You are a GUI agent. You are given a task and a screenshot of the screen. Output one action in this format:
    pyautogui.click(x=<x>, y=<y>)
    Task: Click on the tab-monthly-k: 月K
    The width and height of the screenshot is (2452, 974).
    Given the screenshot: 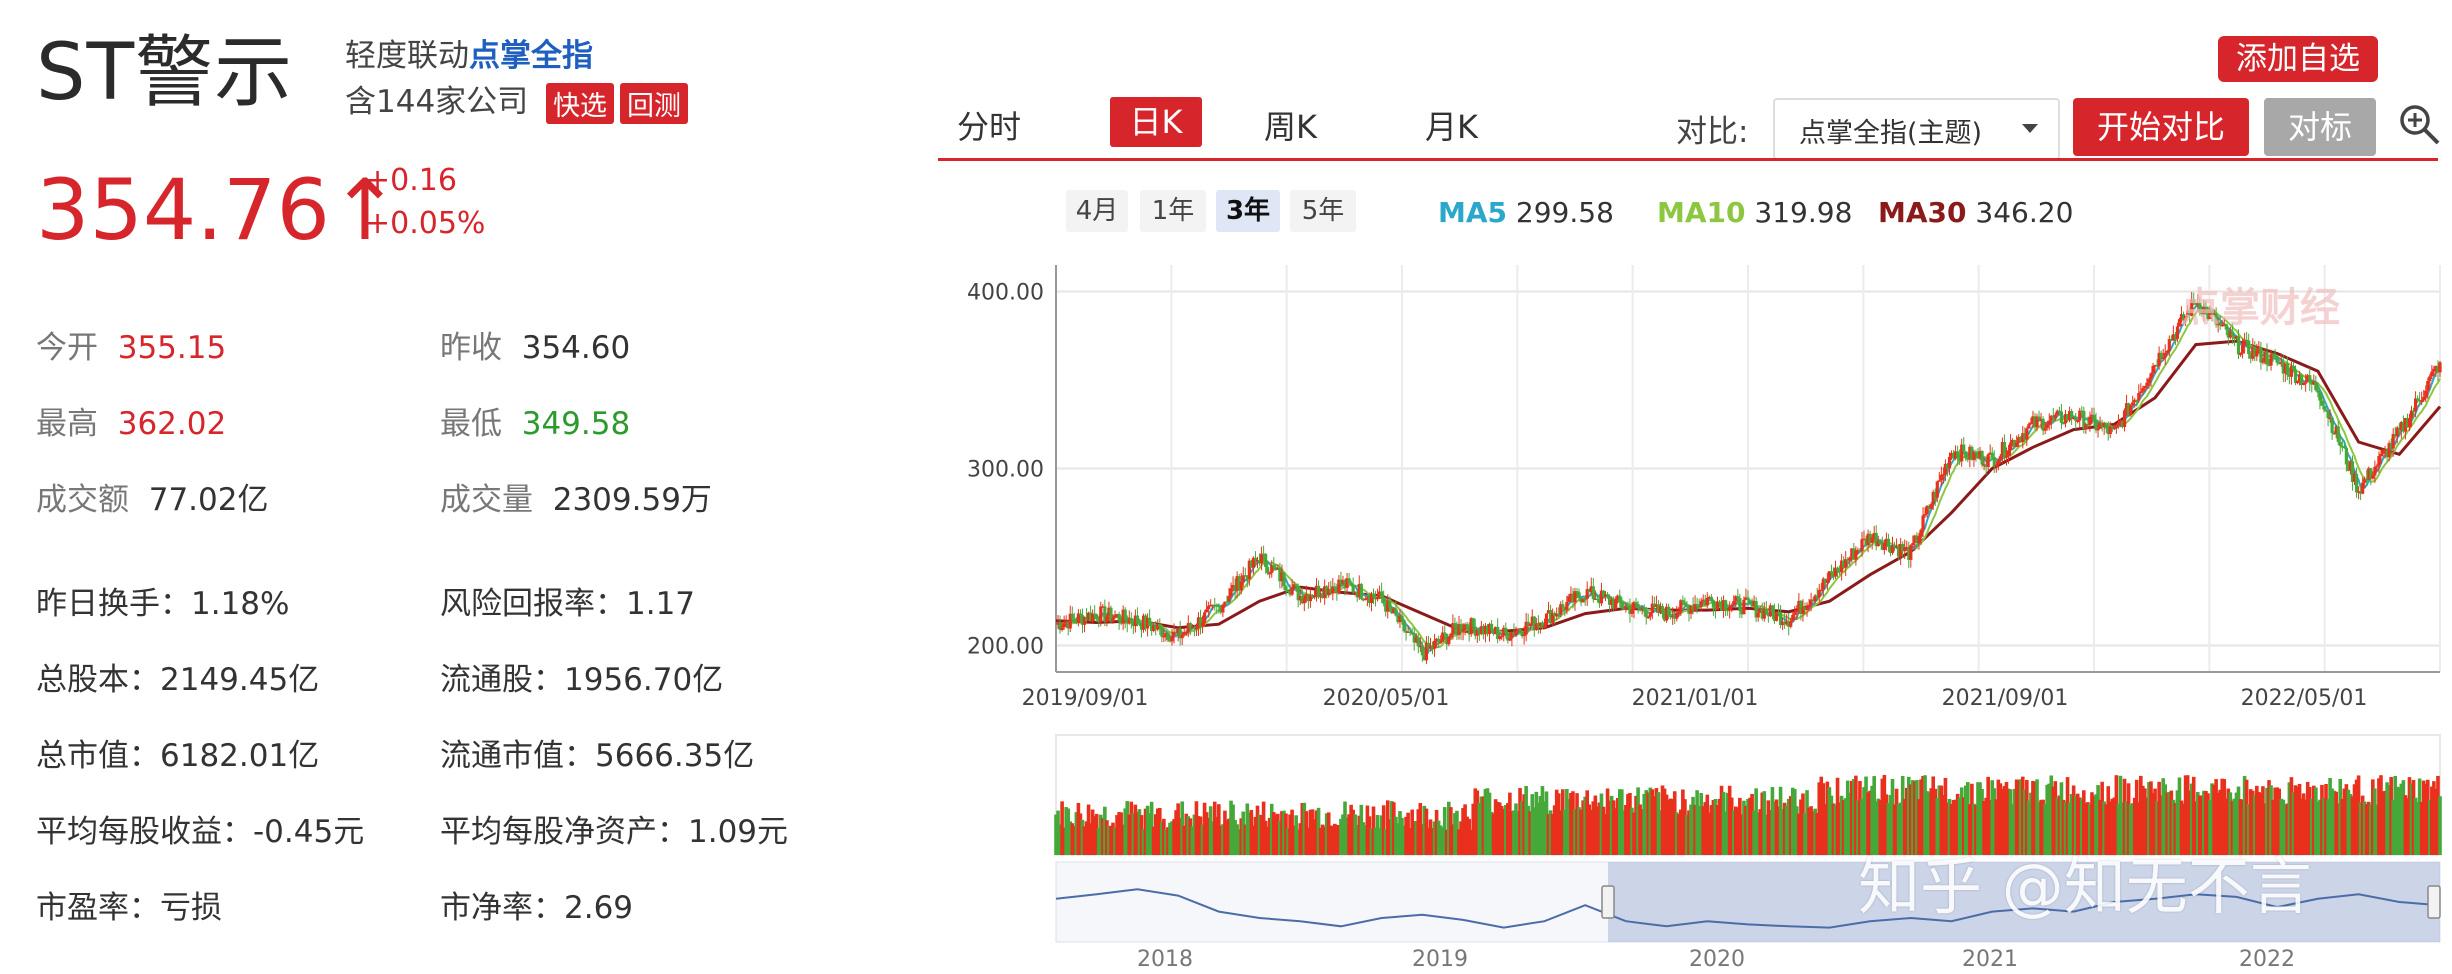 What is the action you would take?
    pyautogui.click(x=1451, y=127)
    